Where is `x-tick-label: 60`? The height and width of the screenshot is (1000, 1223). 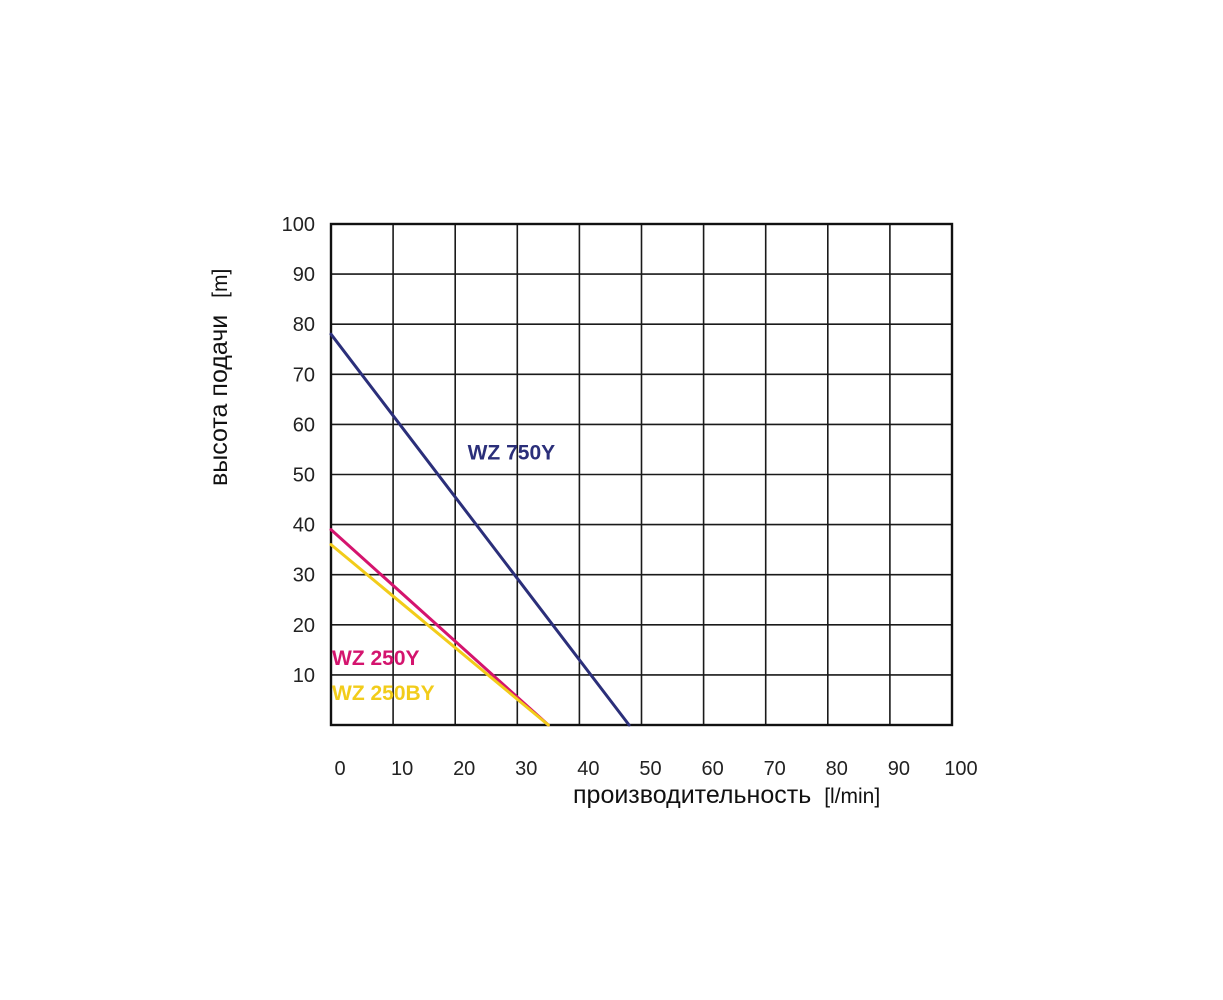 x-tick-label: 60 is located at coordinates (712, 769).